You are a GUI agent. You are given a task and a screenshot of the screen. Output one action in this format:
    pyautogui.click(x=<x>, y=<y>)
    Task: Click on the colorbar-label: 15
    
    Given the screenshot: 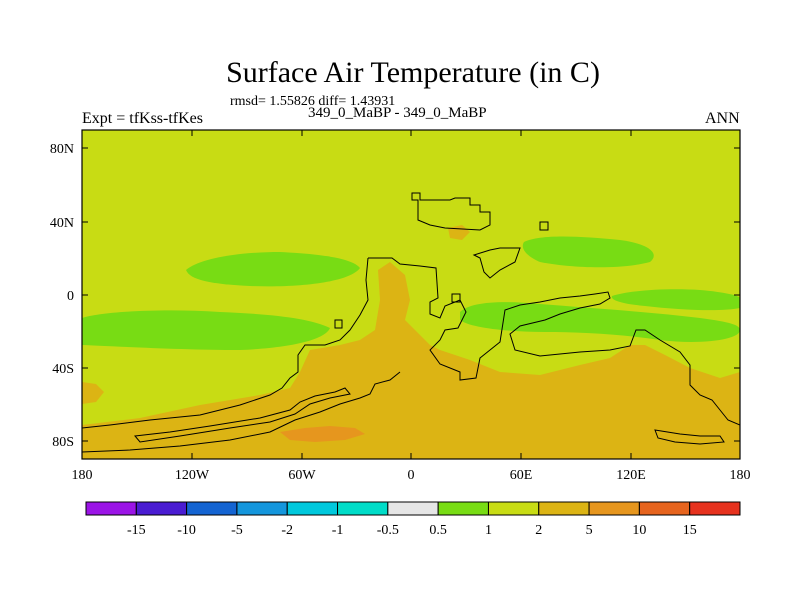 What is the action you would take?
    pyautogui.click(x=690, y=530)
    